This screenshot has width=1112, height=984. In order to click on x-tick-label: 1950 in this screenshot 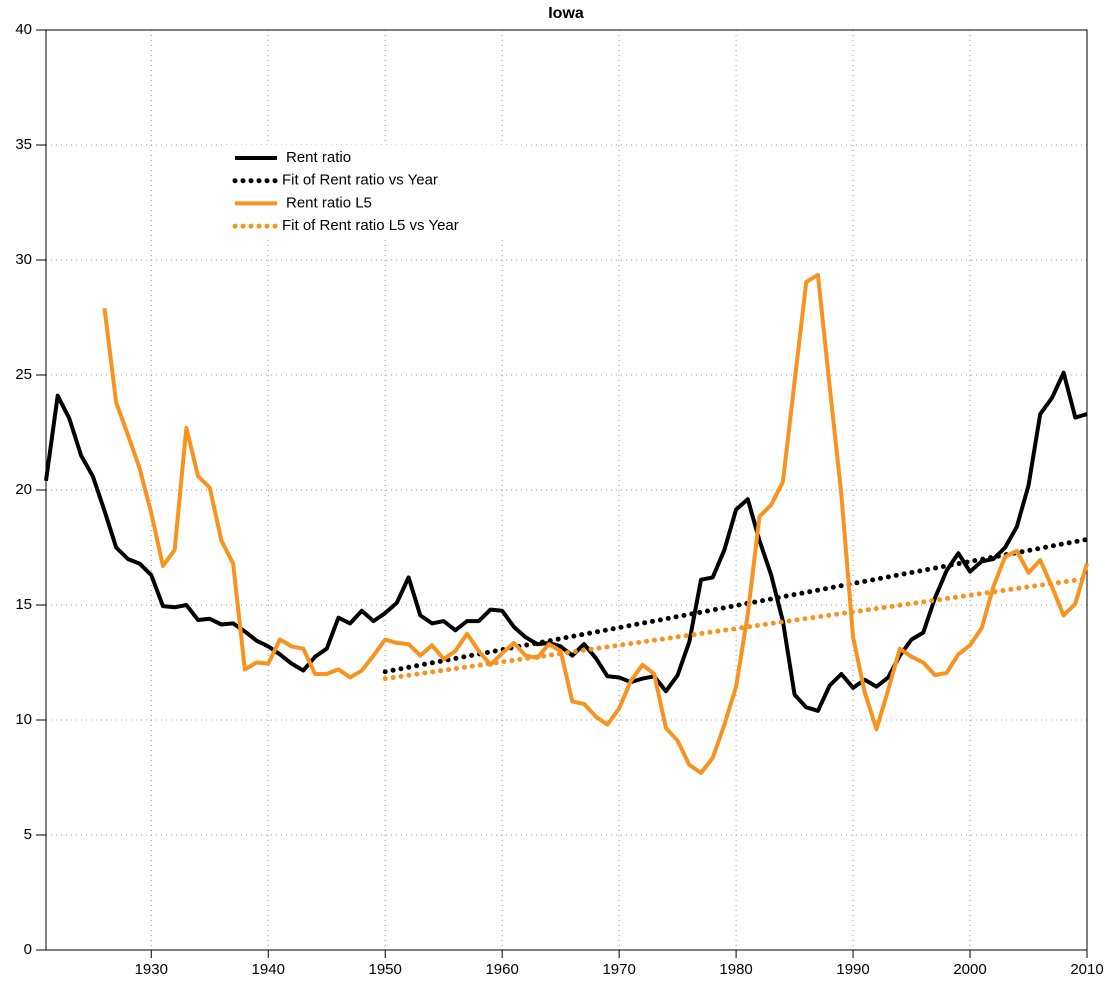, I will do `click(385, 969)`.